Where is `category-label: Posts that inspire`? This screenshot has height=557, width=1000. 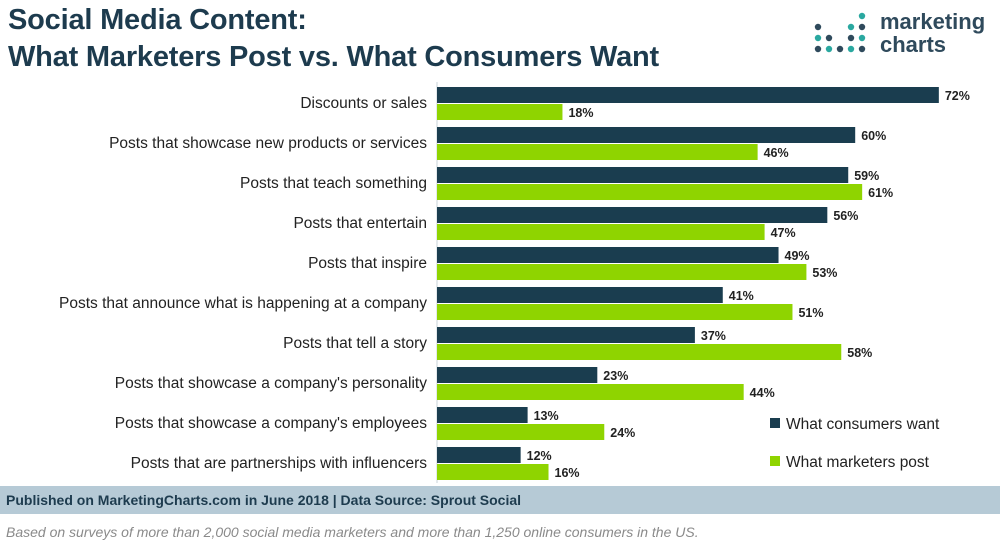 category-label: Posts that inspire is located at coordinates (367, 263).